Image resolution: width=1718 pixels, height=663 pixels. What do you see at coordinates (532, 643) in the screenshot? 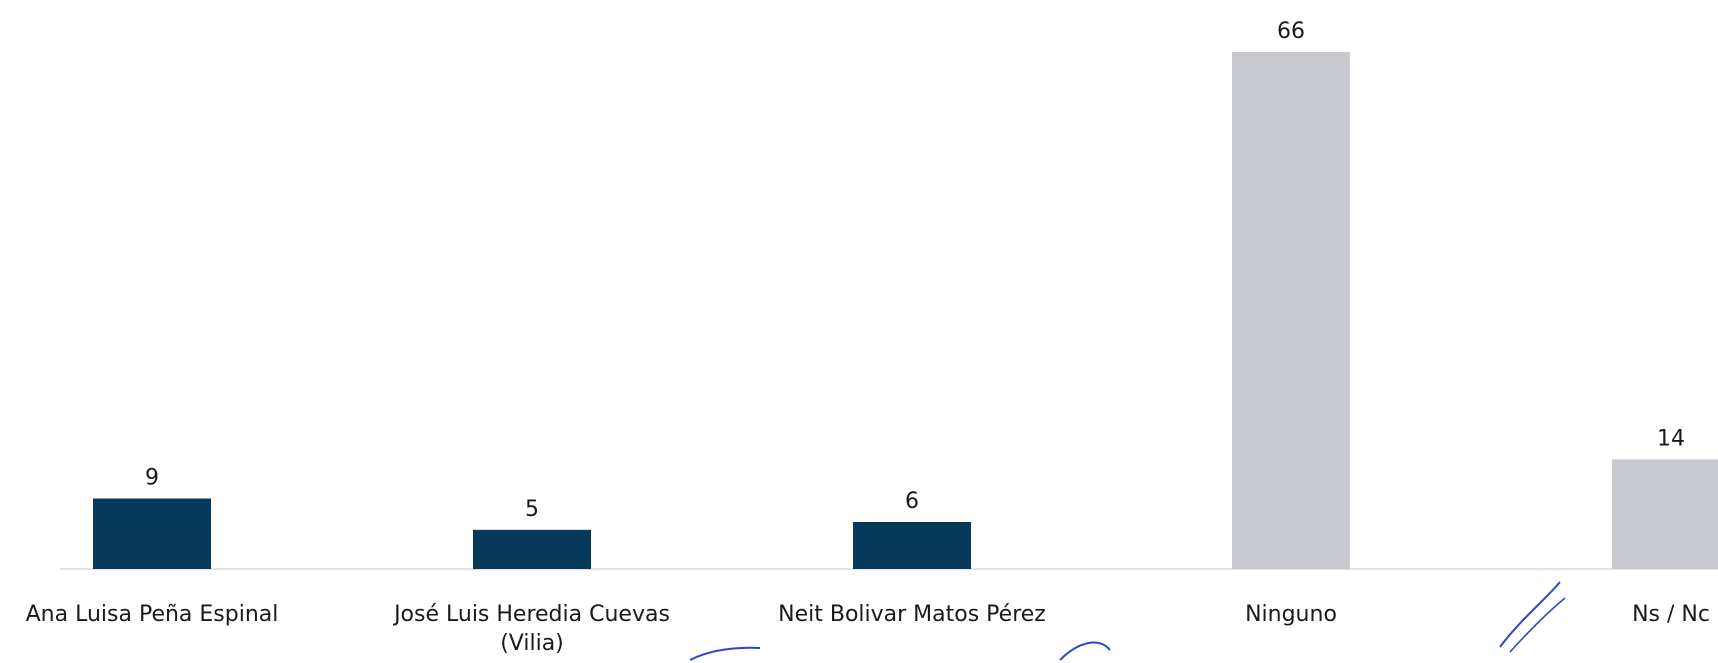
I see `category-label-line: (Vilia)` at bounding box center [532, 643].